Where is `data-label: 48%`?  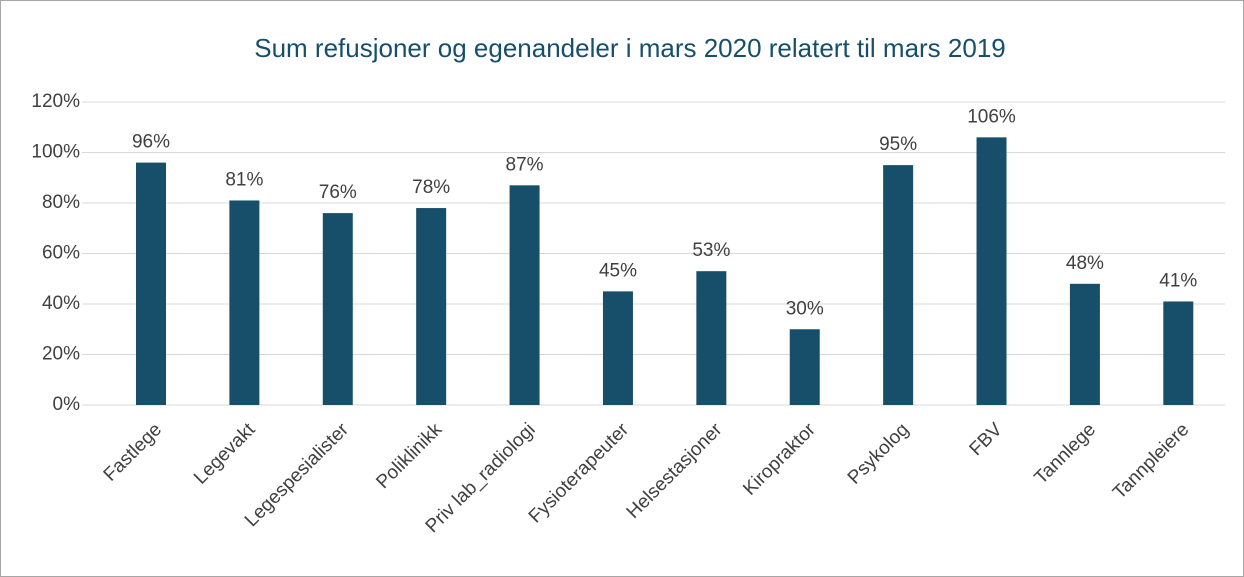 data-label: 48% is located at coordinates (1085, 263).